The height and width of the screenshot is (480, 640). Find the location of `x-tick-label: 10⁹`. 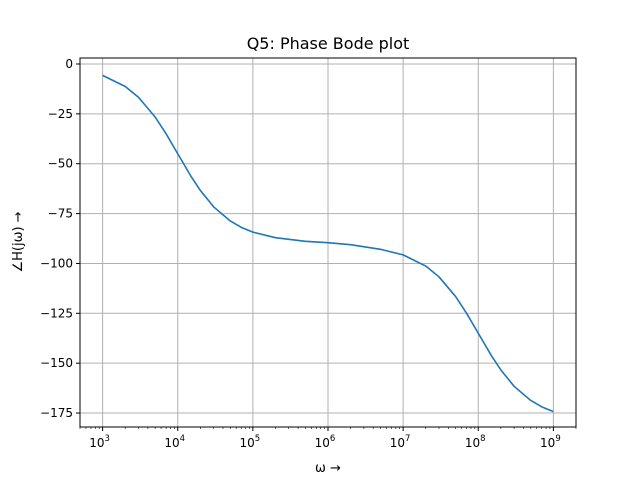

x-tick-label: 10⁹ is located at coordinates (550, 442).